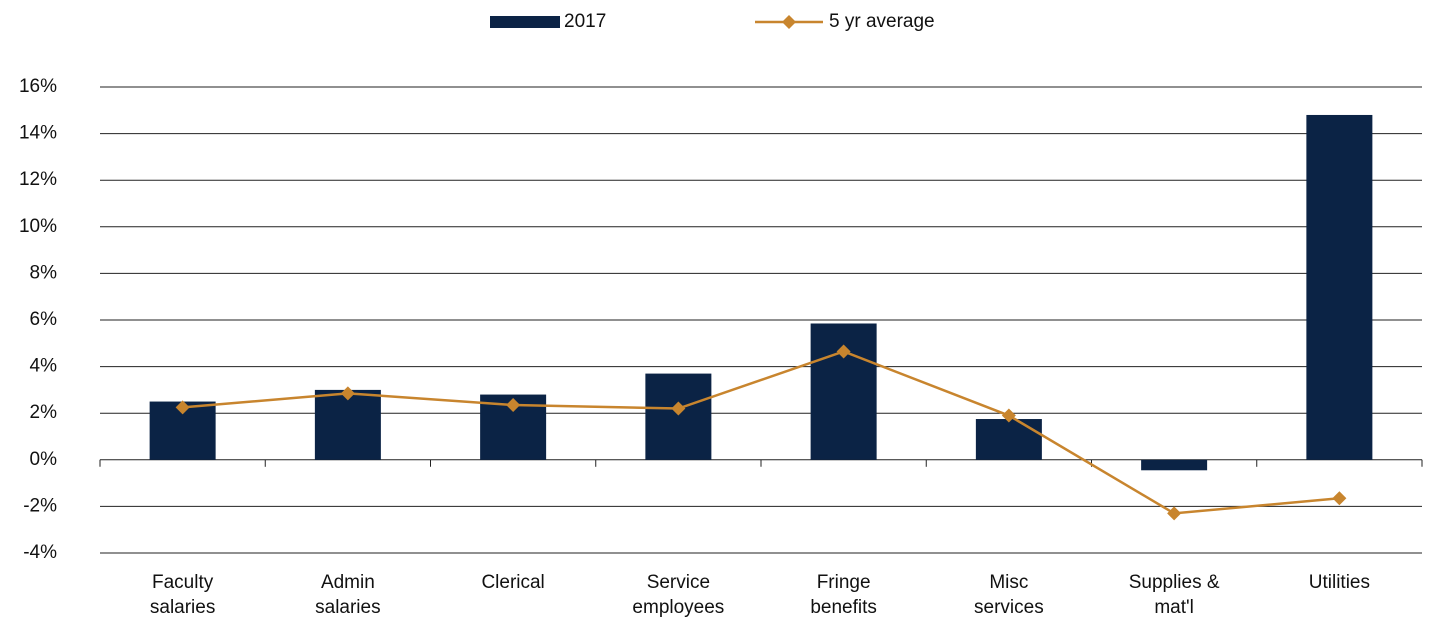  Describe the element at coordinates (38, 86) in the screenshot. I see `y-tick-label: 16%` at that location.